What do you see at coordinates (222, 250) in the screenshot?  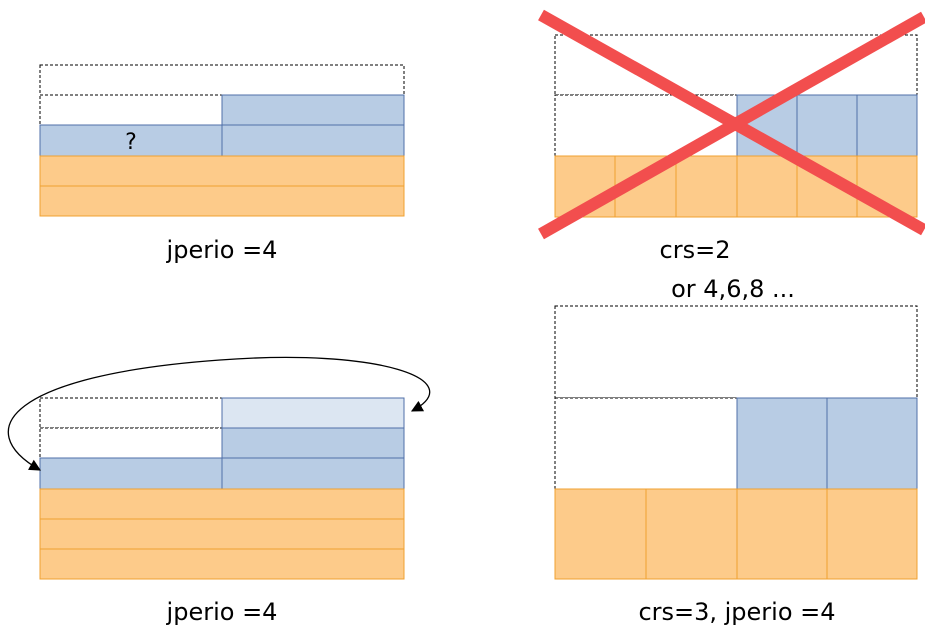 I see `caption-top-left: jperio =4` at bounding box center [222, 250].